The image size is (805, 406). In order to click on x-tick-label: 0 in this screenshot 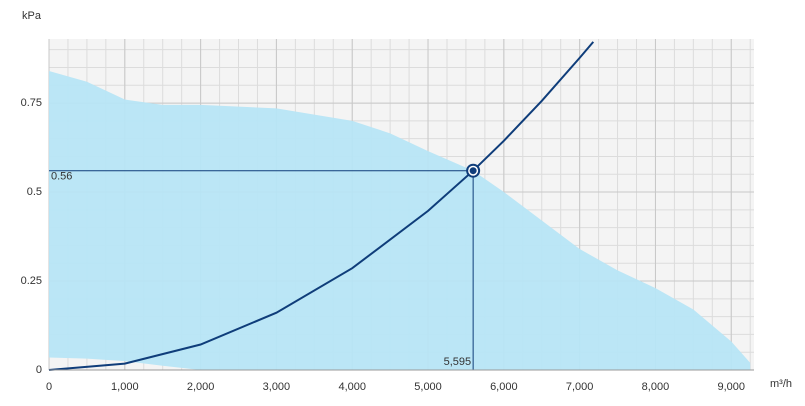, I will do `click(49, 387)`.